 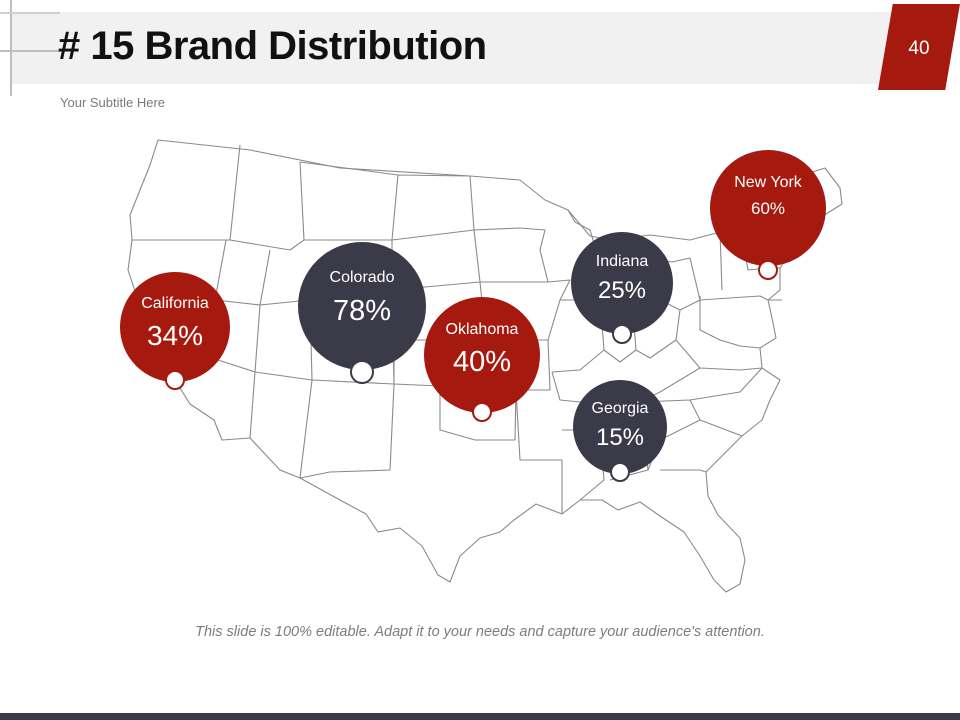 I want to click on location-name: Oklahoma, so click(x=482, y=329).